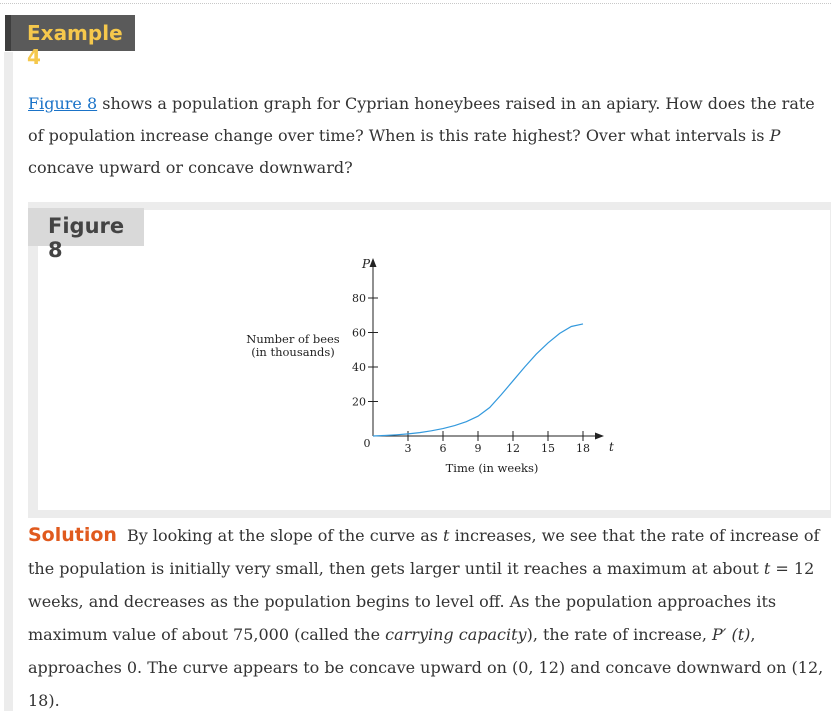 This screenshot has width=831, height=717. Describe the element at coordinates (359, 367) in the screenshot. I see `y-tick-label: 40` at that location.